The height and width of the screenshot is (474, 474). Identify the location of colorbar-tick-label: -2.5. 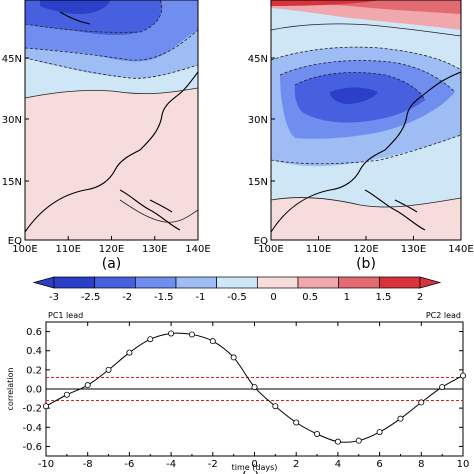
(91, 297).